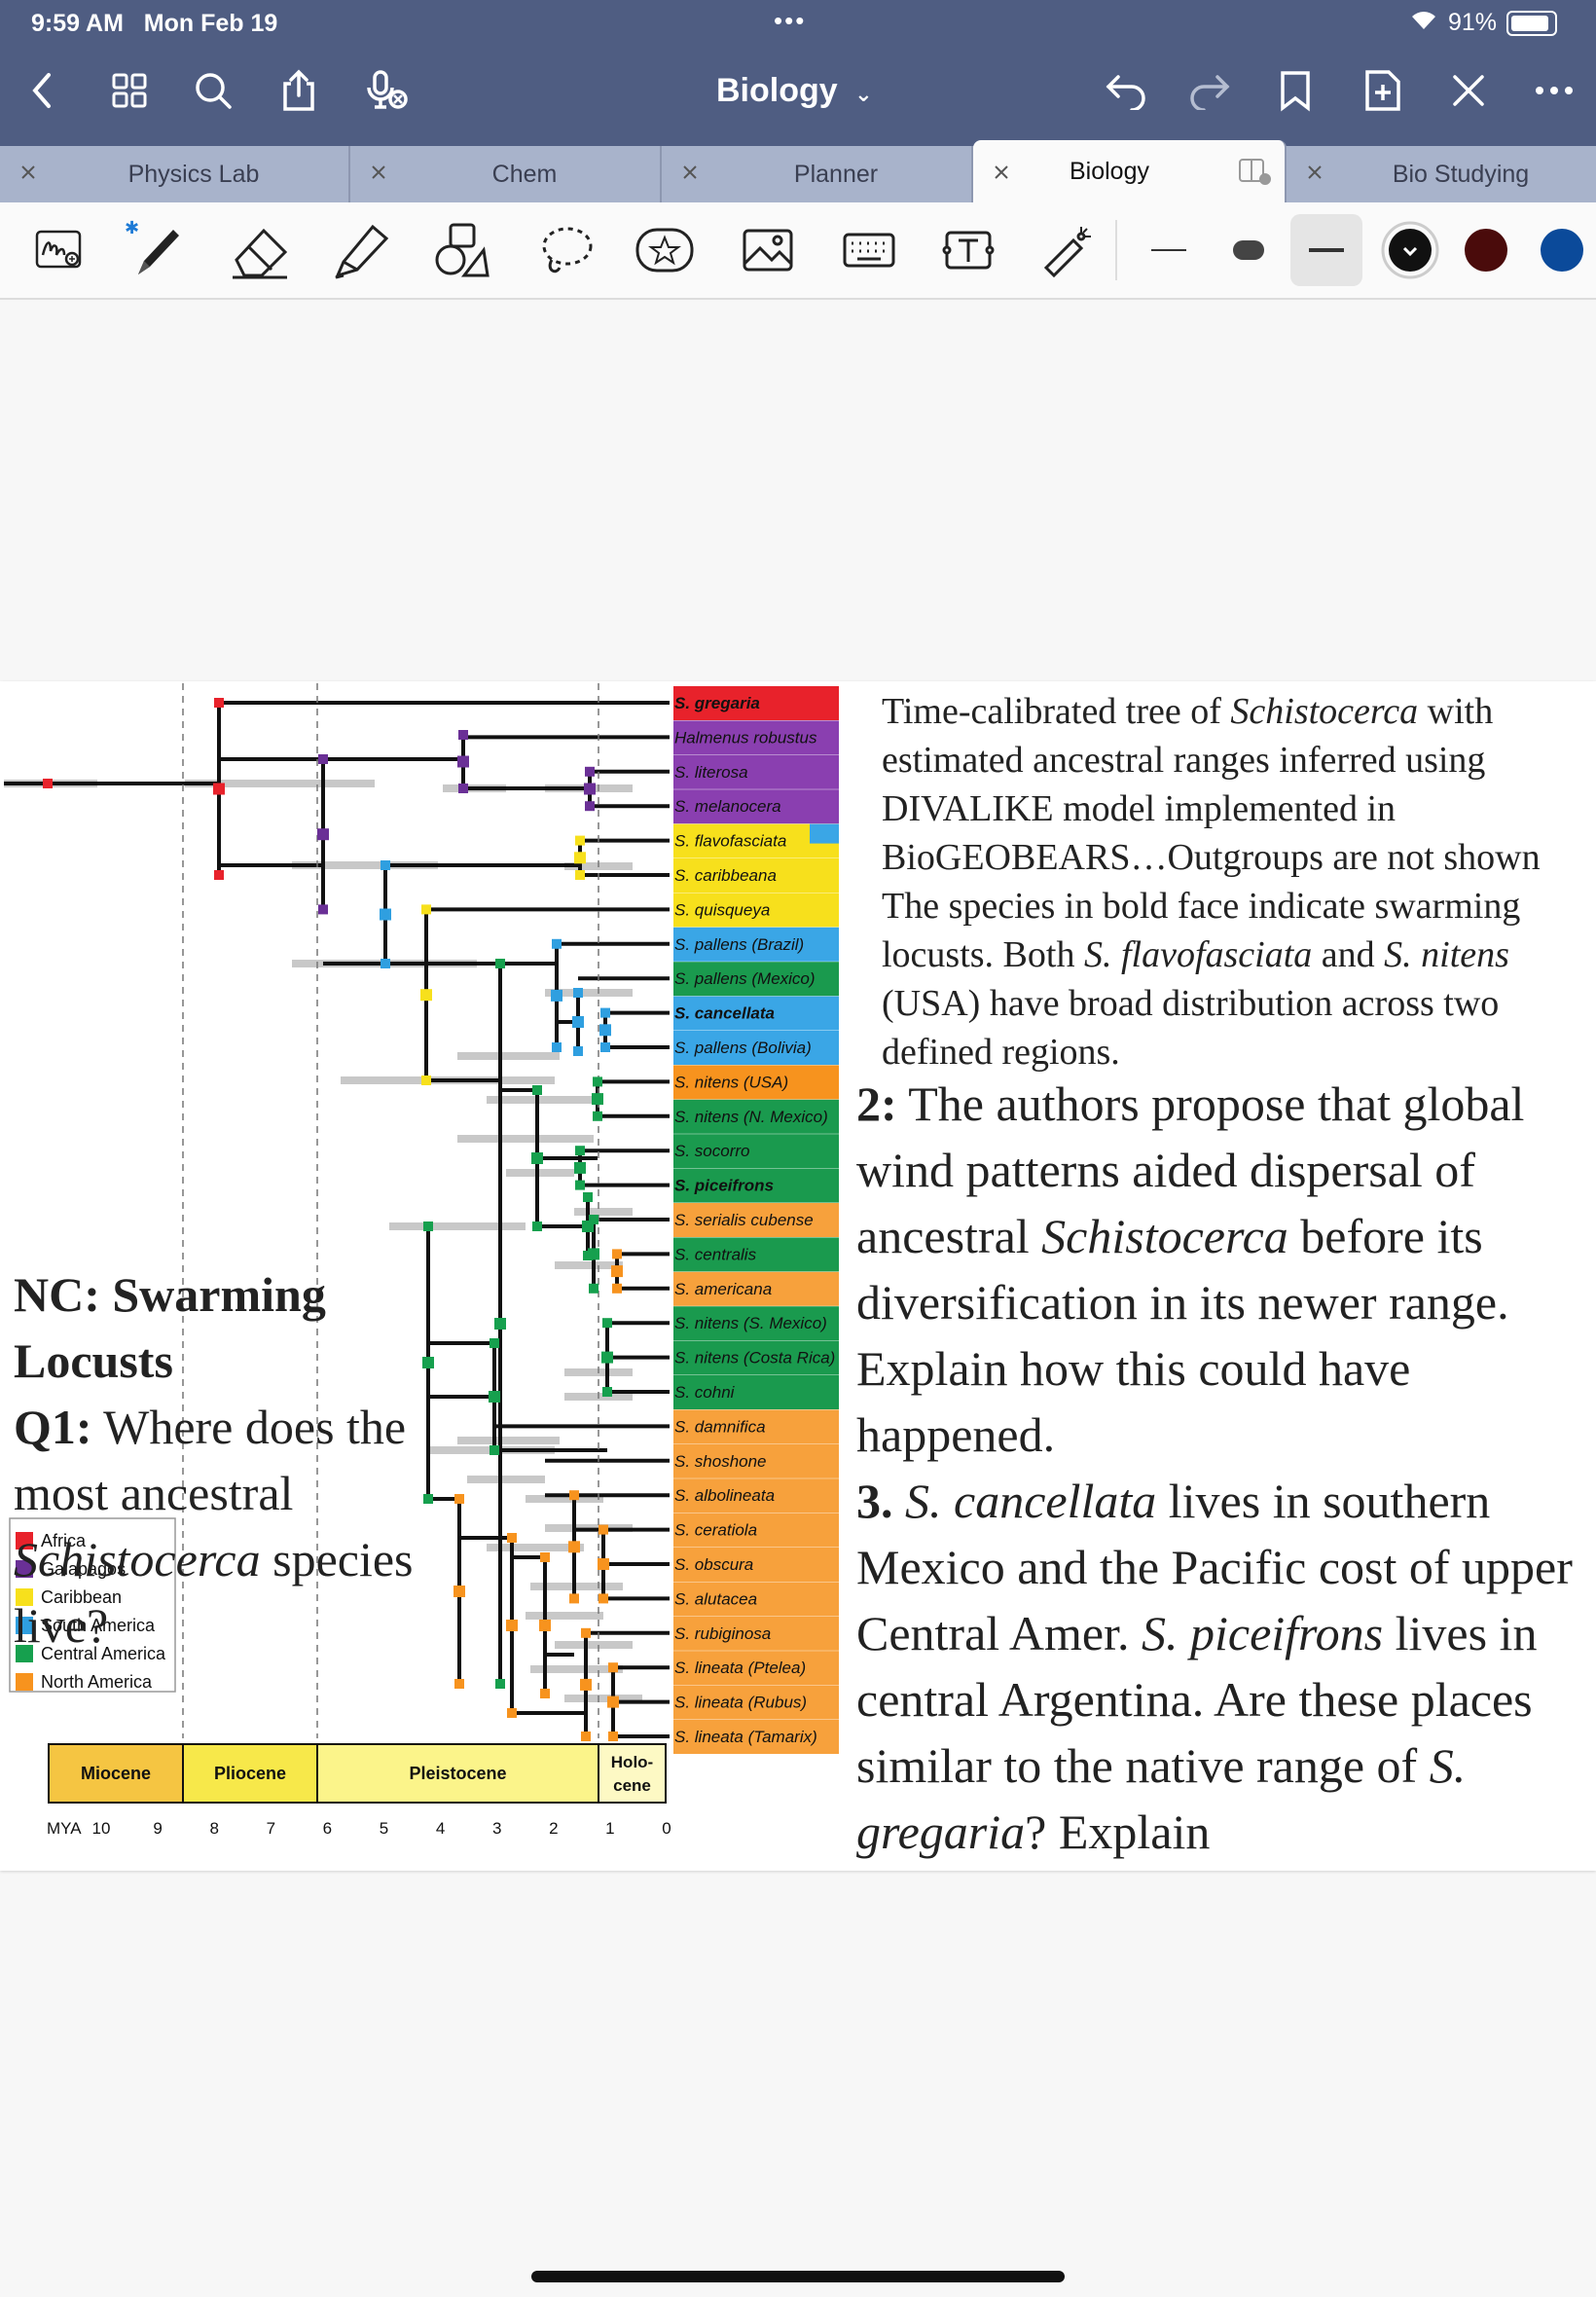 The image size is (1596, 2297). I want to click on species-label: S. caribbeana, so click(726, 875).